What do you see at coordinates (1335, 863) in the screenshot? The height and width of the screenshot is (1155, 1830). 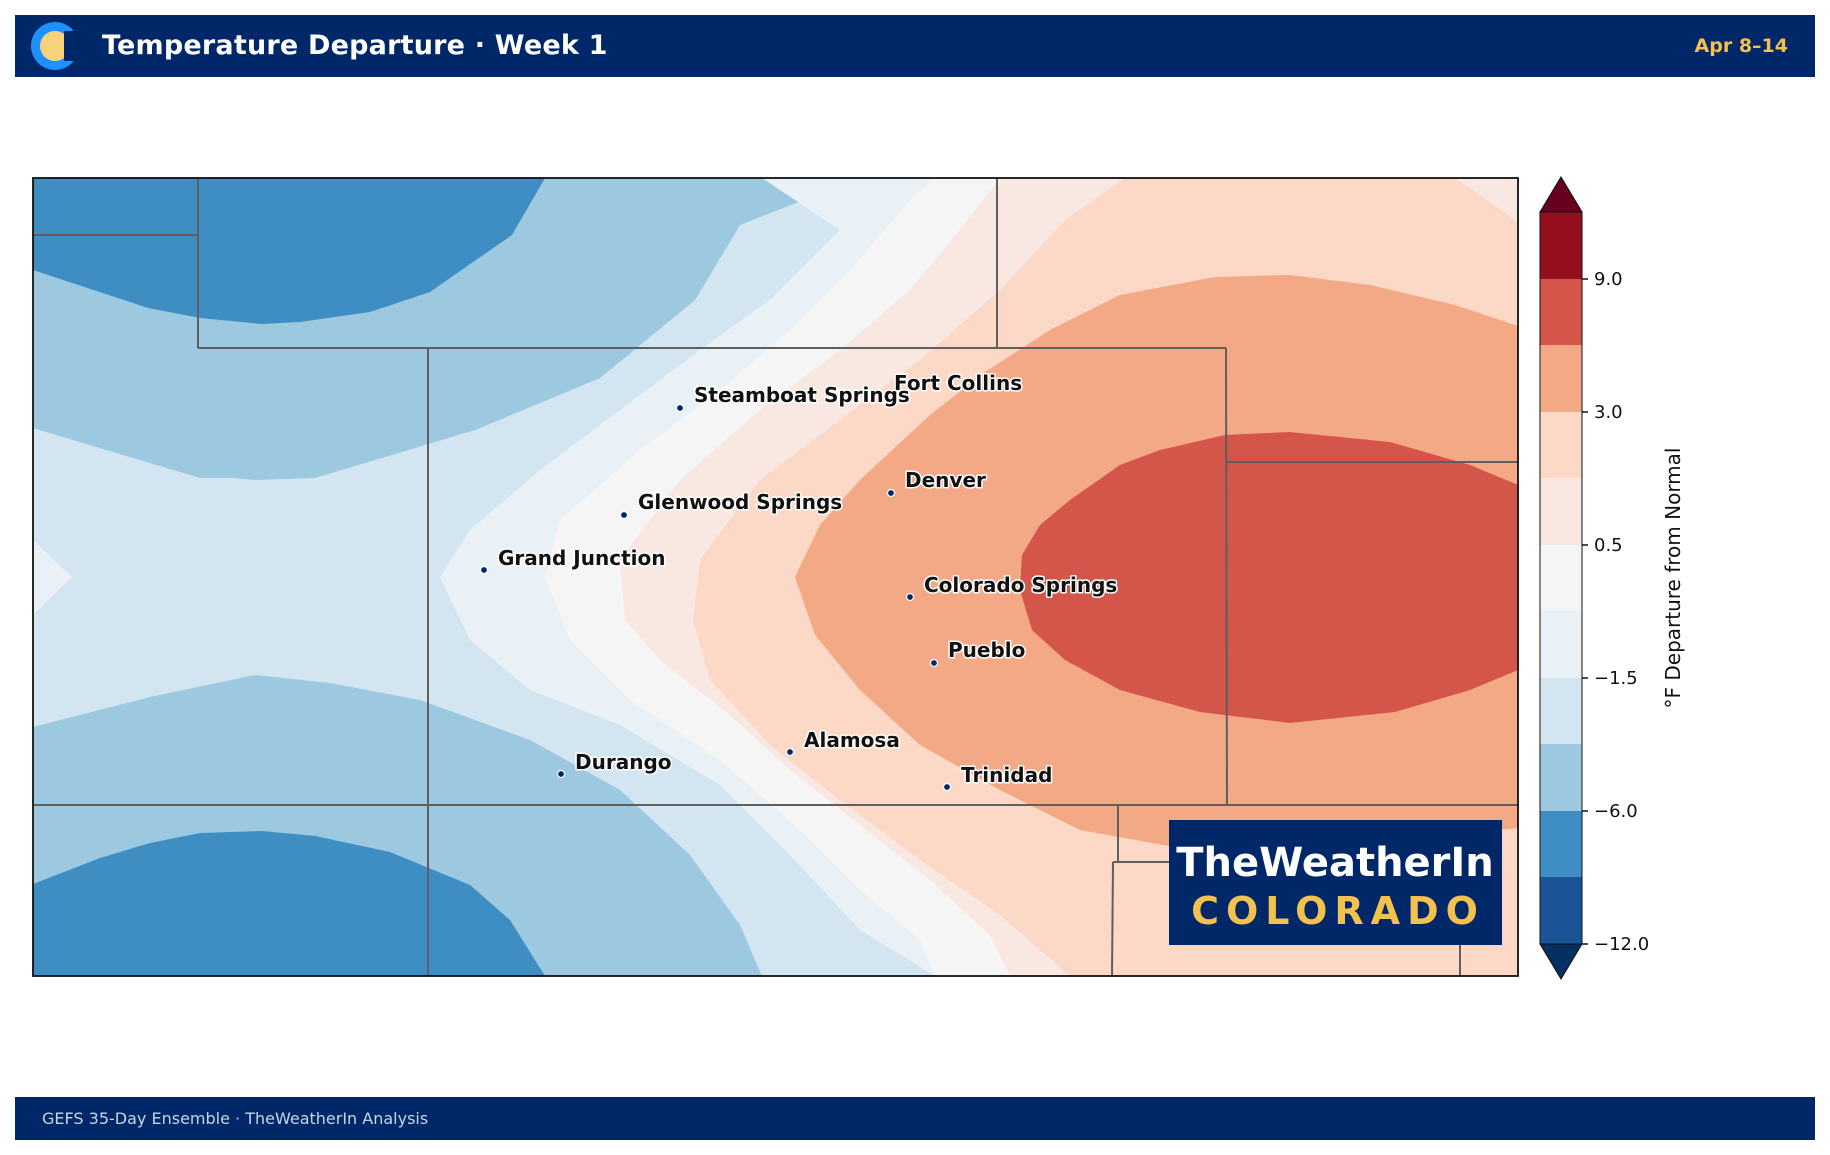 I see `brand-line1: TheWeatherIn` at bounding box center [1335, 863].